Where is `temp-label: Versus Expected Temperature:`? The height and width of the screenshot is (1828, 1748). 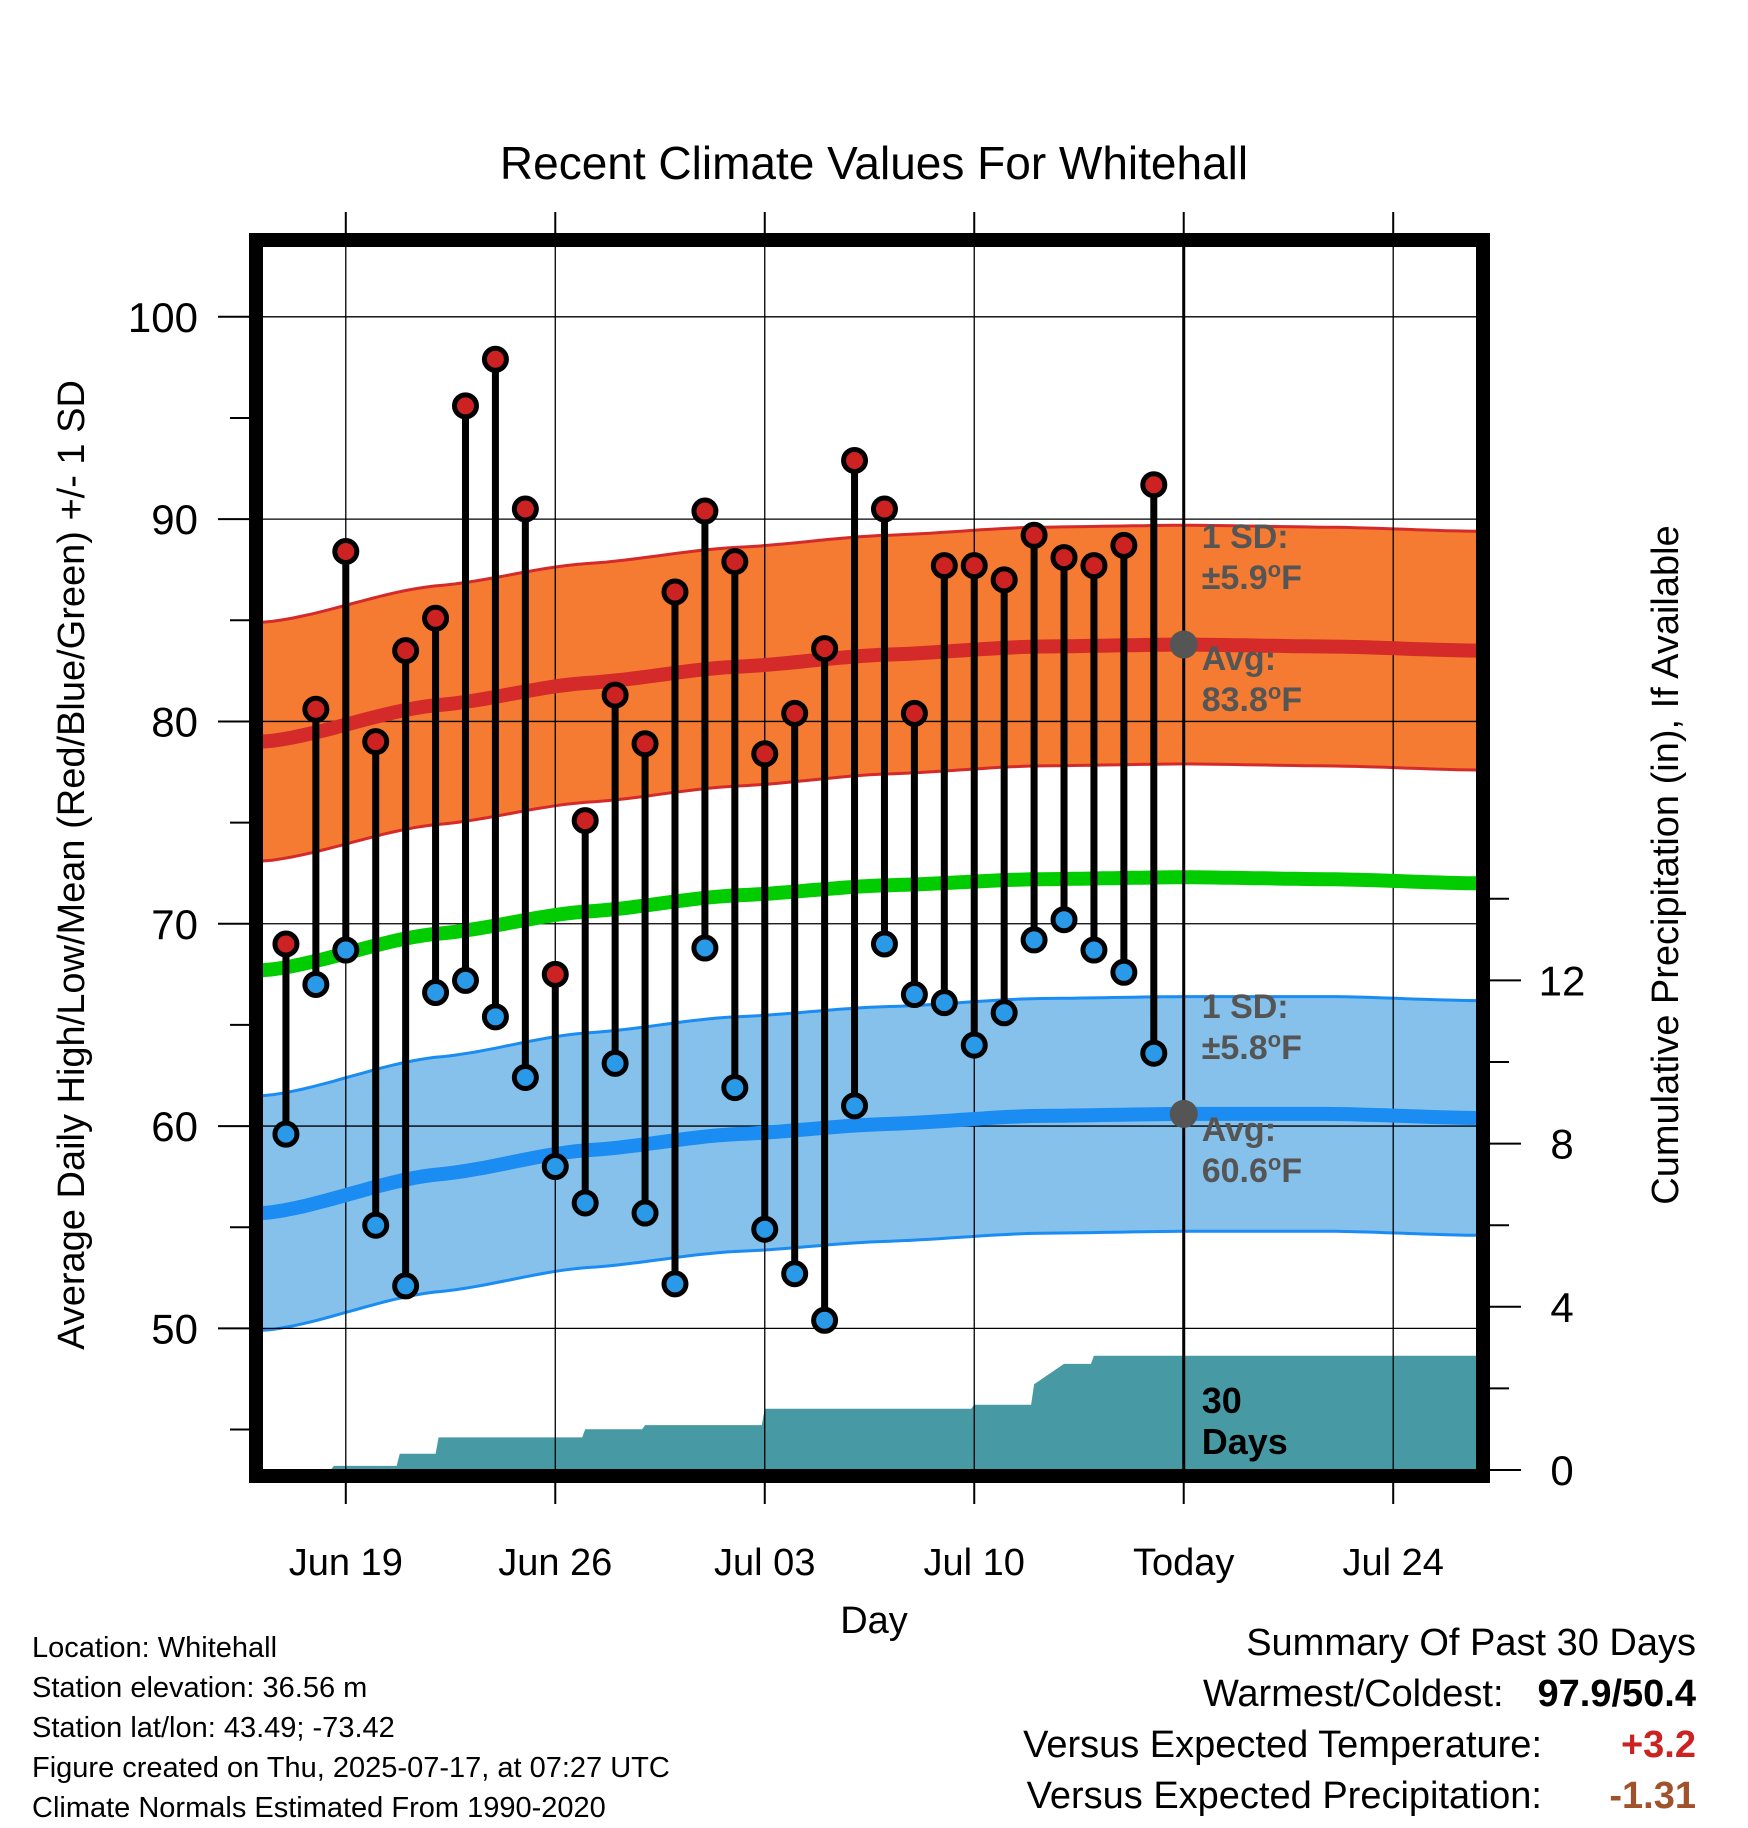
temp-label: Versus Expected Temperature: is located at coordinates (1282, 1745).